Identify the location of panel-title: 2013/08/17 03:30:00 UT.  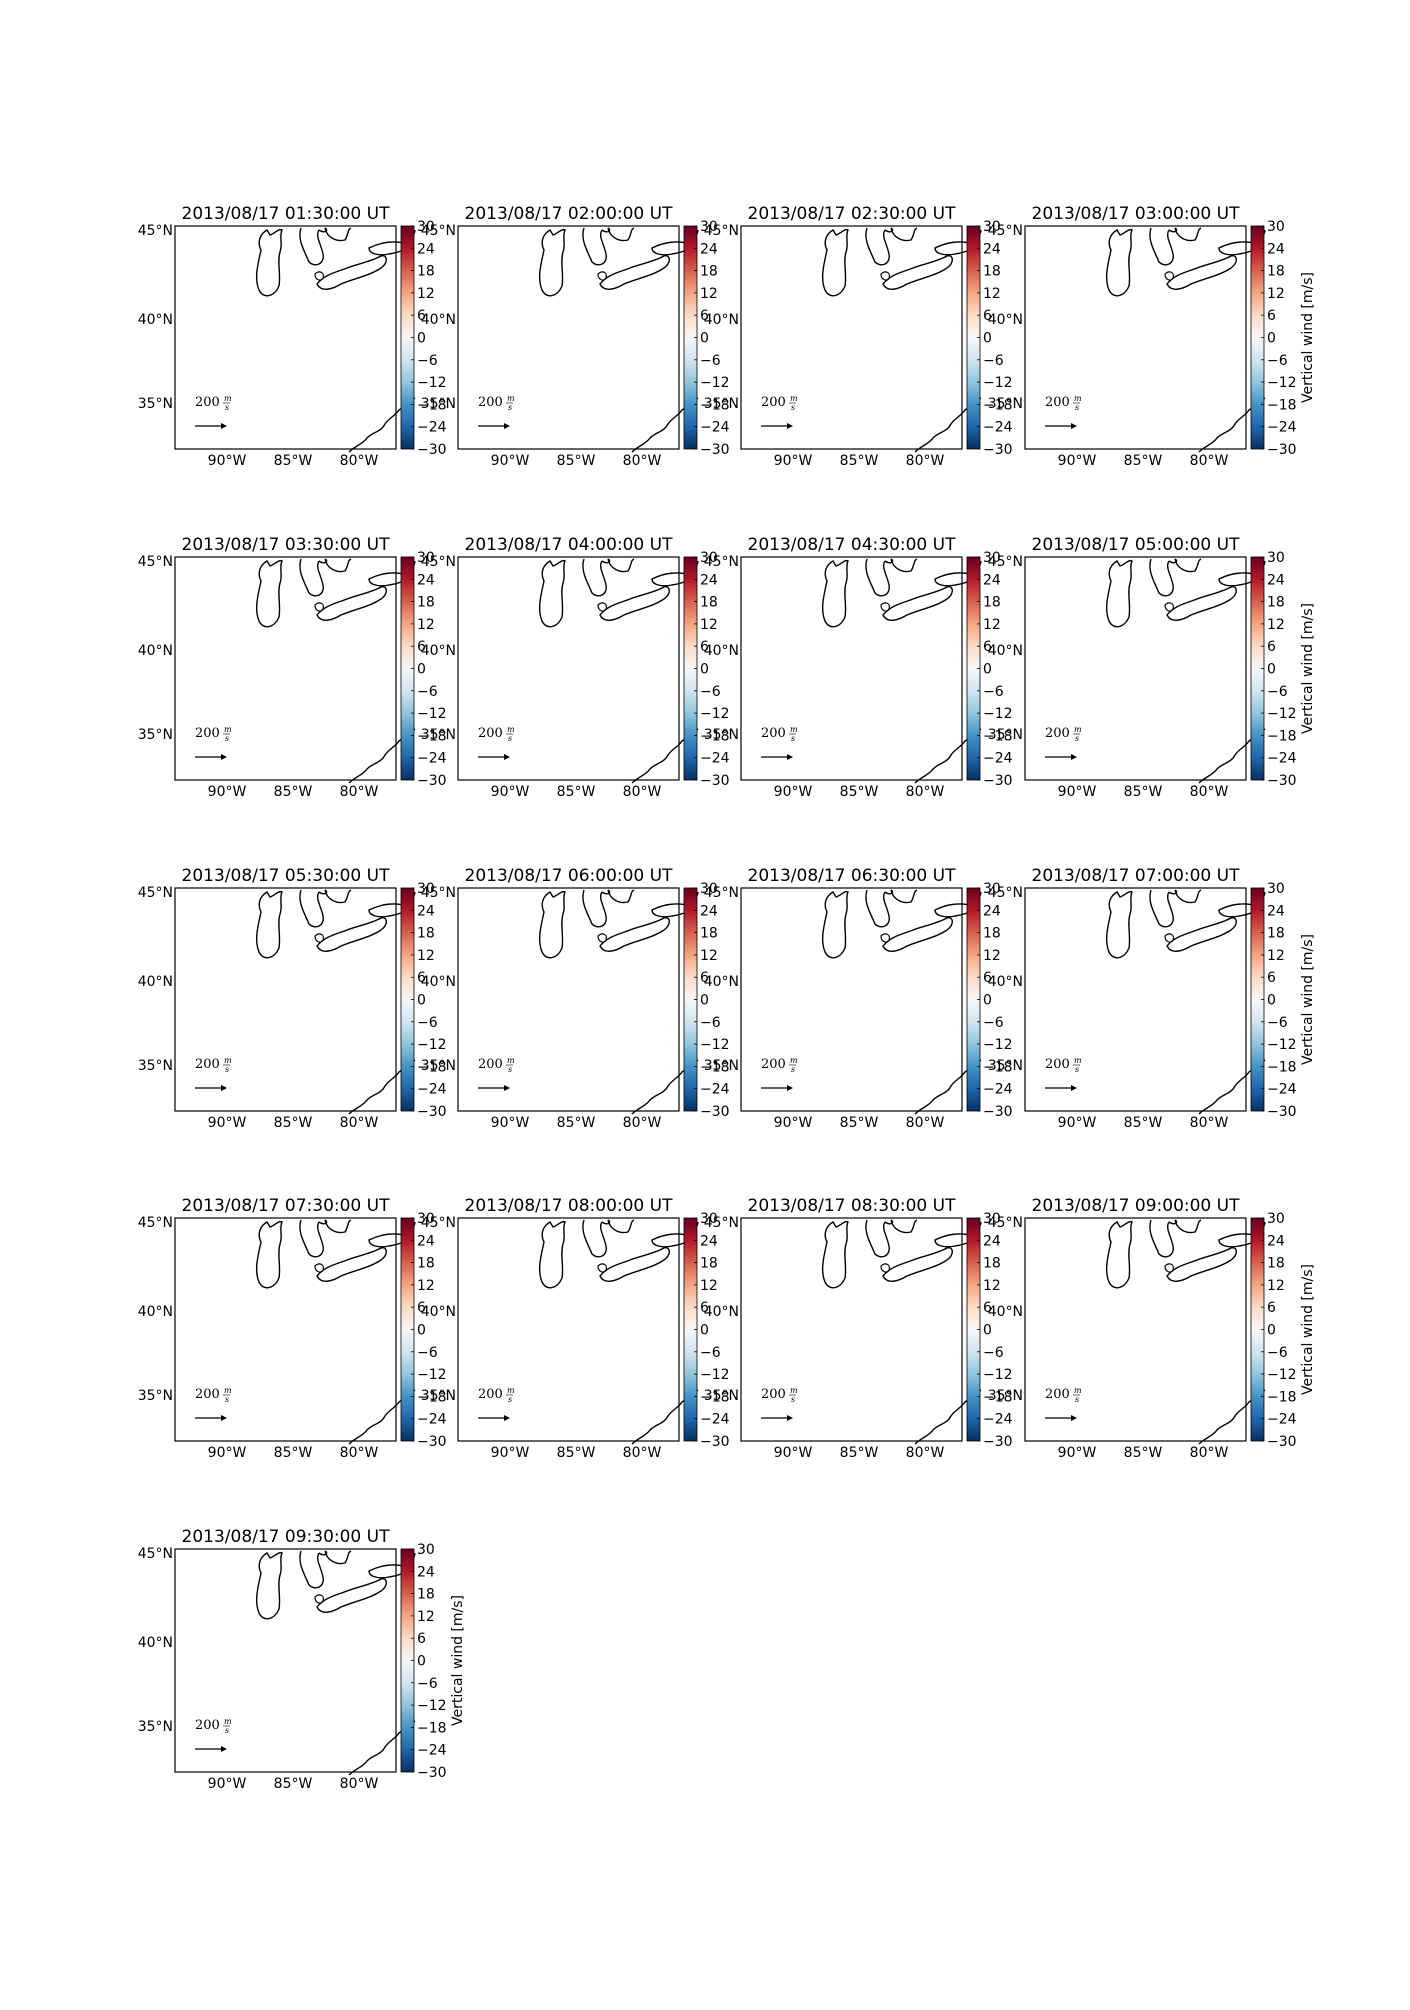
(286, 545).